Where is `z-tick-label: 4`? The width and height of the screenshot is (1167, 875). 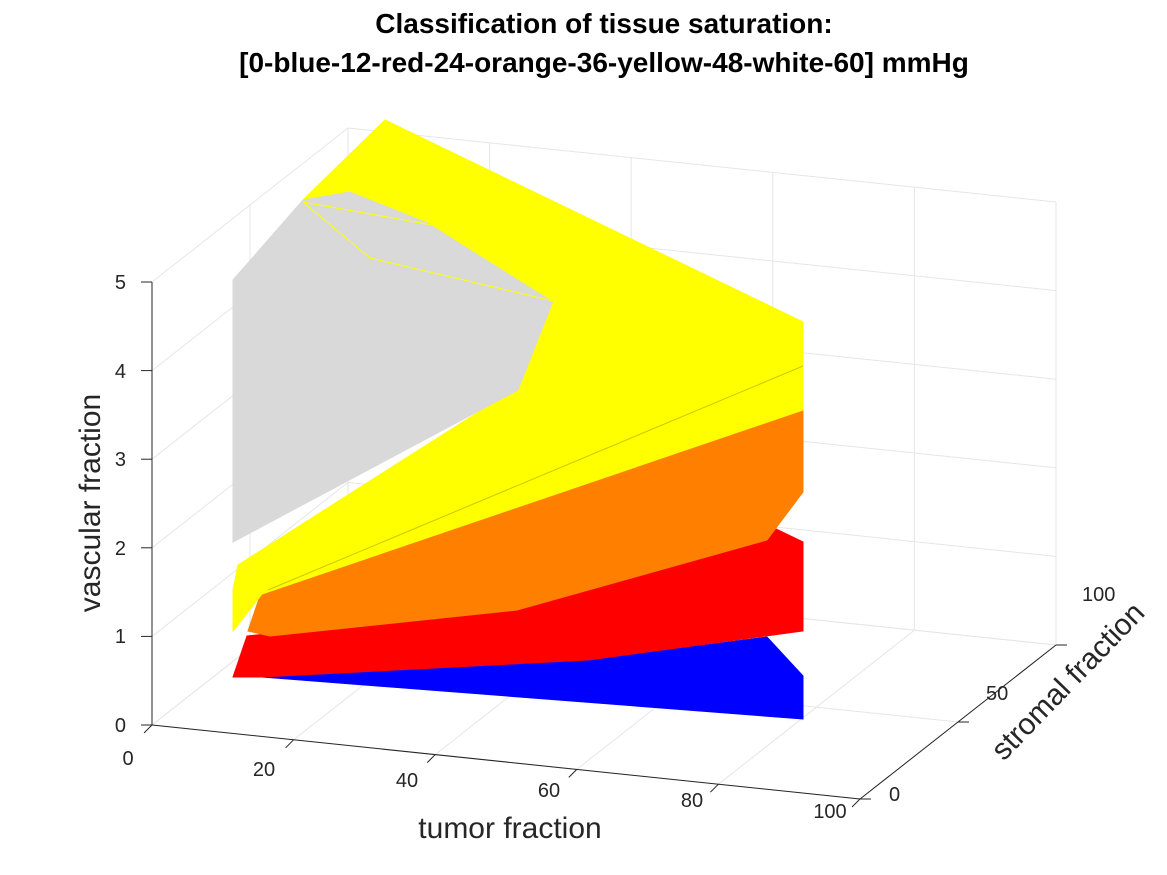 z-tick-label: 4 is located at coordinates (120, 372).